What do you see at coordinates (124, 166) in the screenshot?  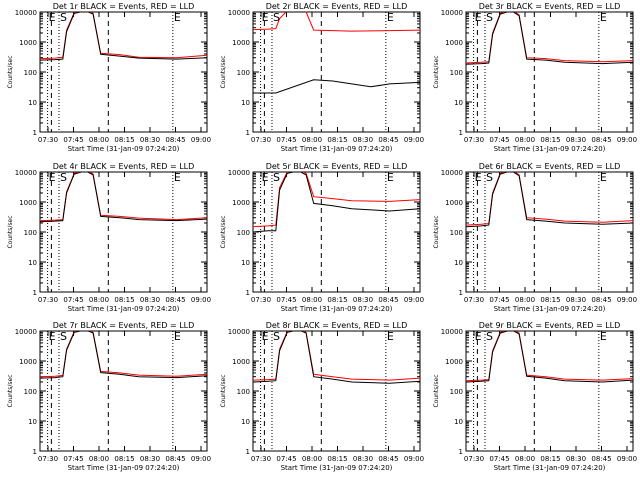 I see `chart-title: Det 4r BLACK = Events, RED = LLD` at bounding box center [124, 166].